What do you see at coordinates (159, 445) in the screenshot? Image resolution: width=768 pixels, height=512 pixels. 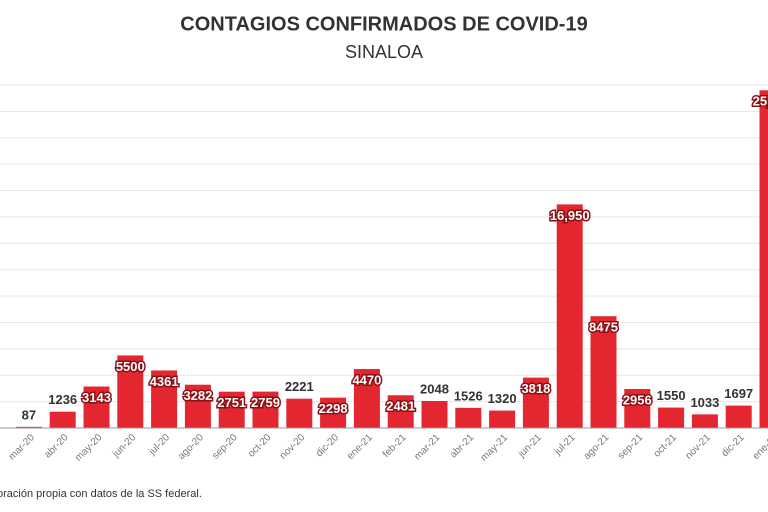 I see `x-tick-label: jul-20` at bounding box center [159, 445].